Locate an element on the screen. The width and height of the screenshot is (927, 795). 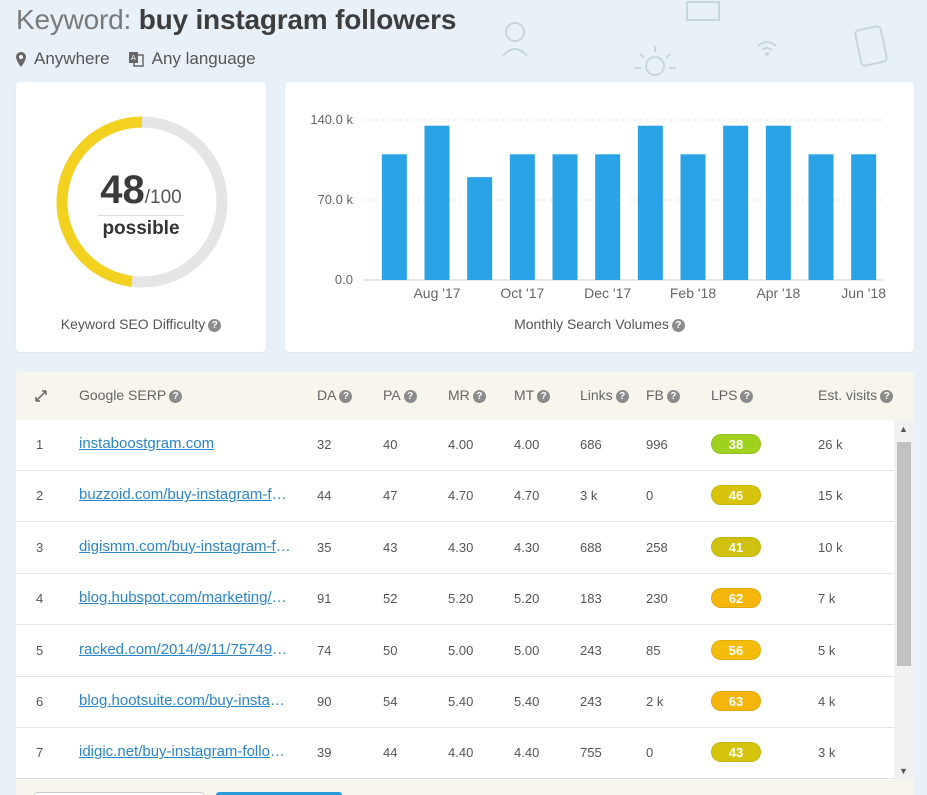
mr-cell: 4.30 is located at coordinates (461, 547).